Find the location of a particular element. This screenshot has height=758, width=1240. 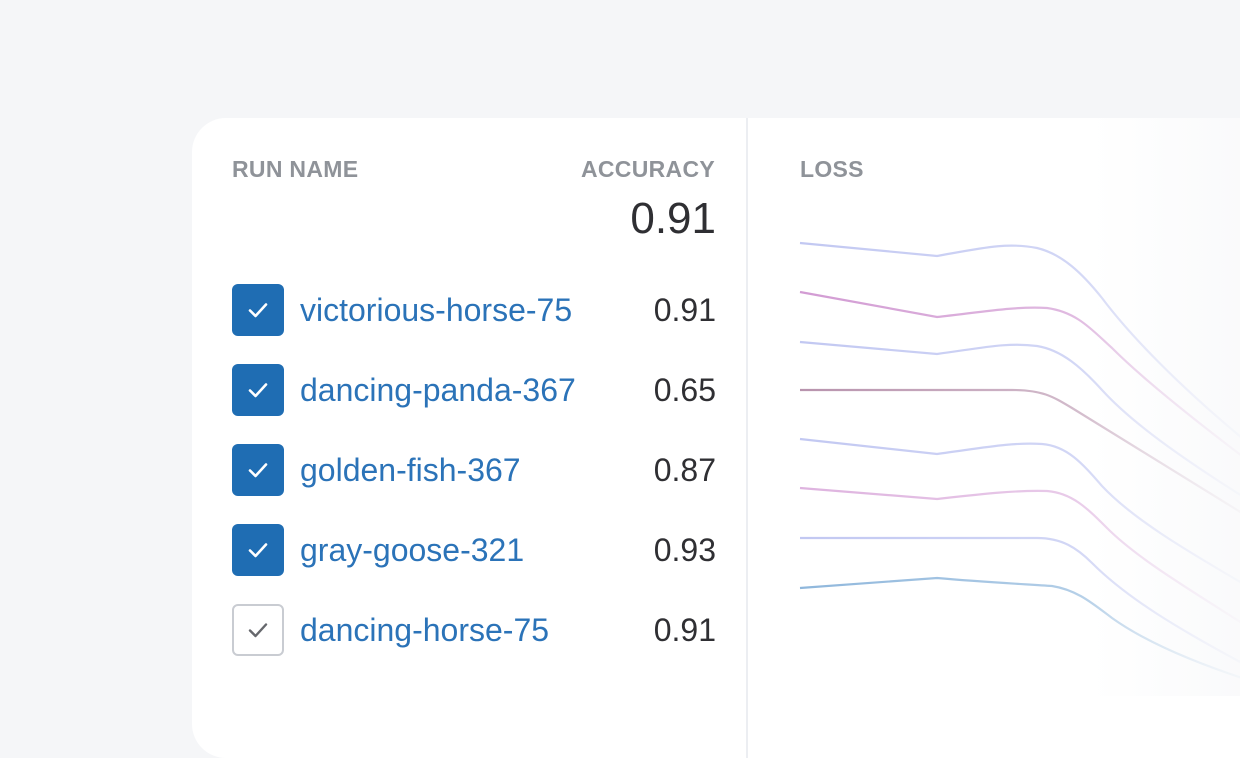

accuracy-summary-value: 0.91 is located at coordinates (673, 218).